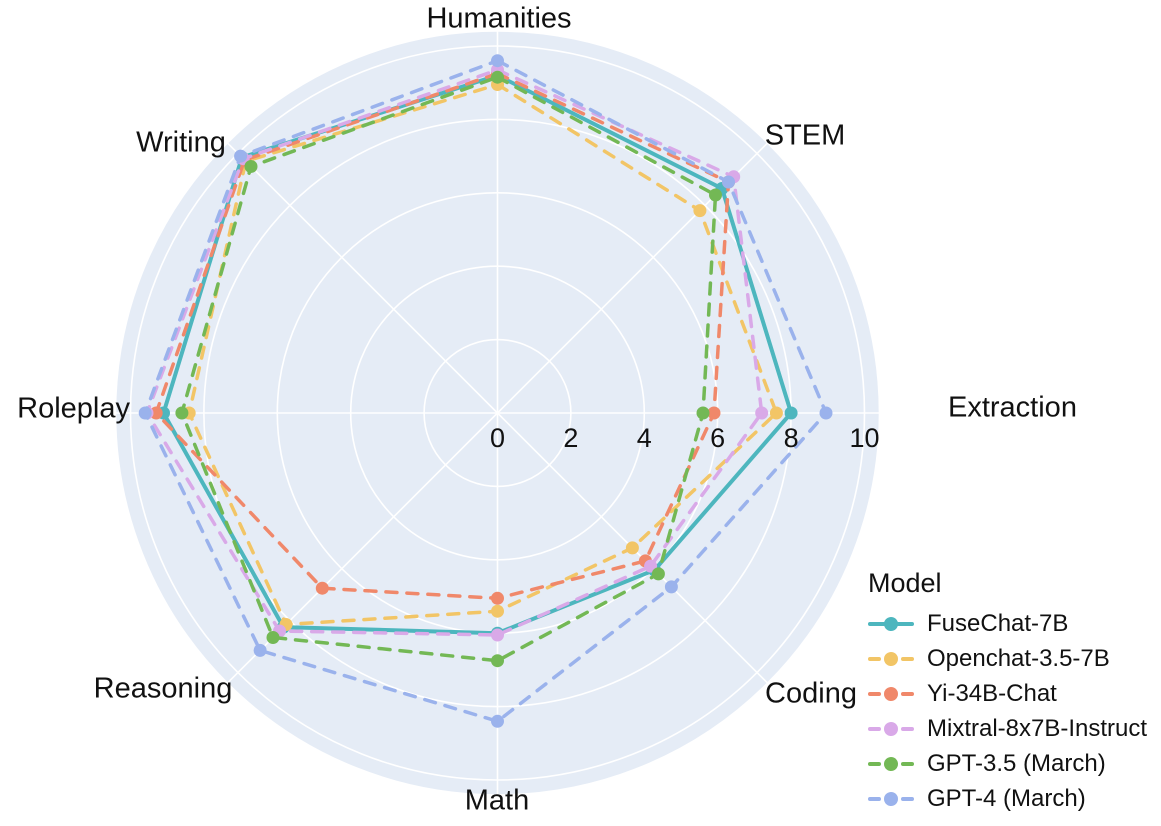  I want to click on series-marker-FuseChat-7B, so click(791, 413).